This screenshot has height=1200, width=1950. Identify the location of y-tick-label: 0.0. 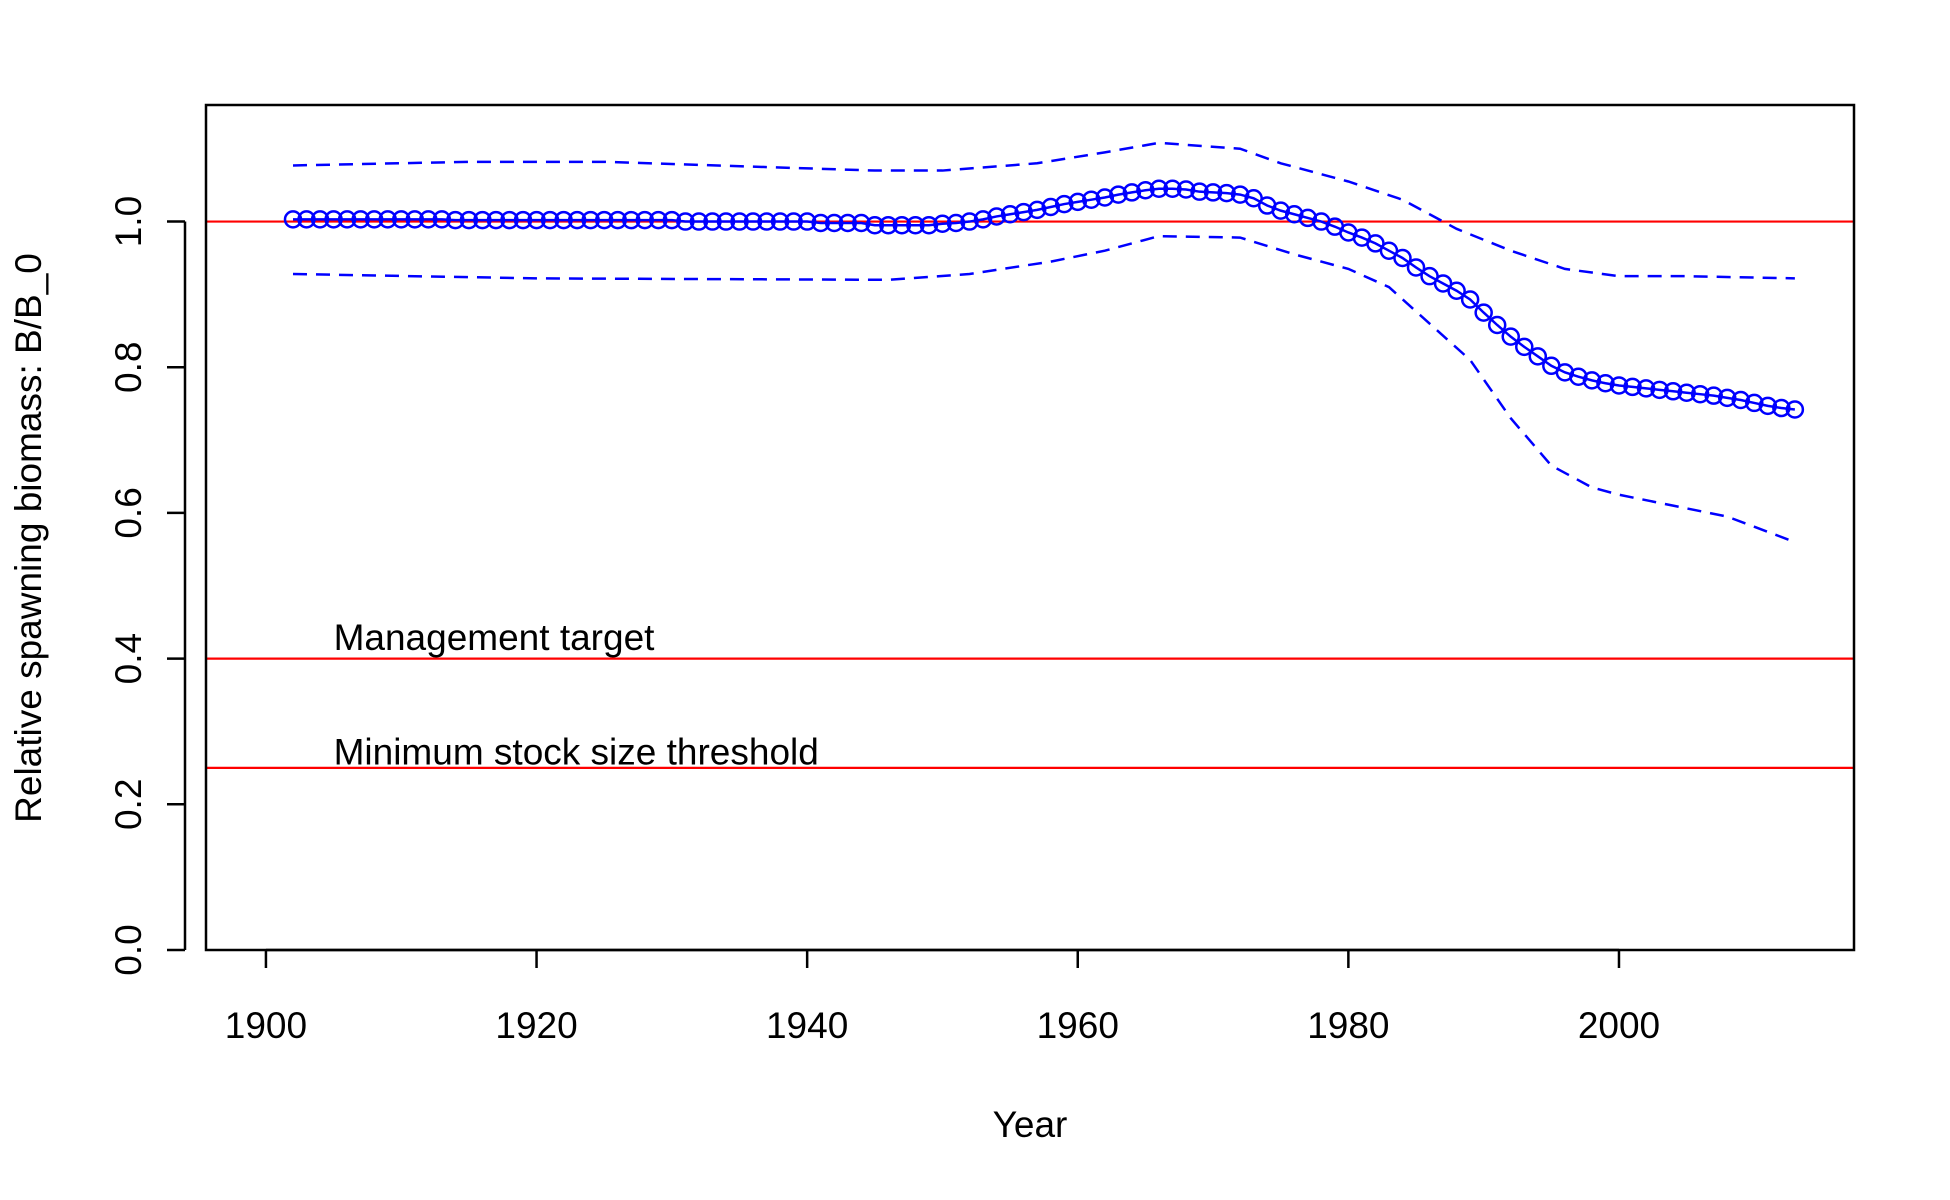
(128, 949).